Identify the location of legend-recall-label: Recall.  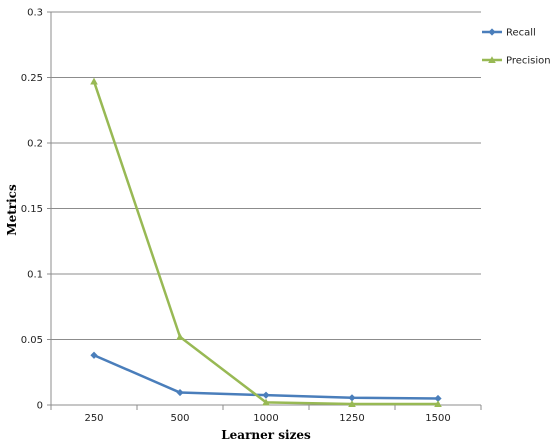
(521, 33).